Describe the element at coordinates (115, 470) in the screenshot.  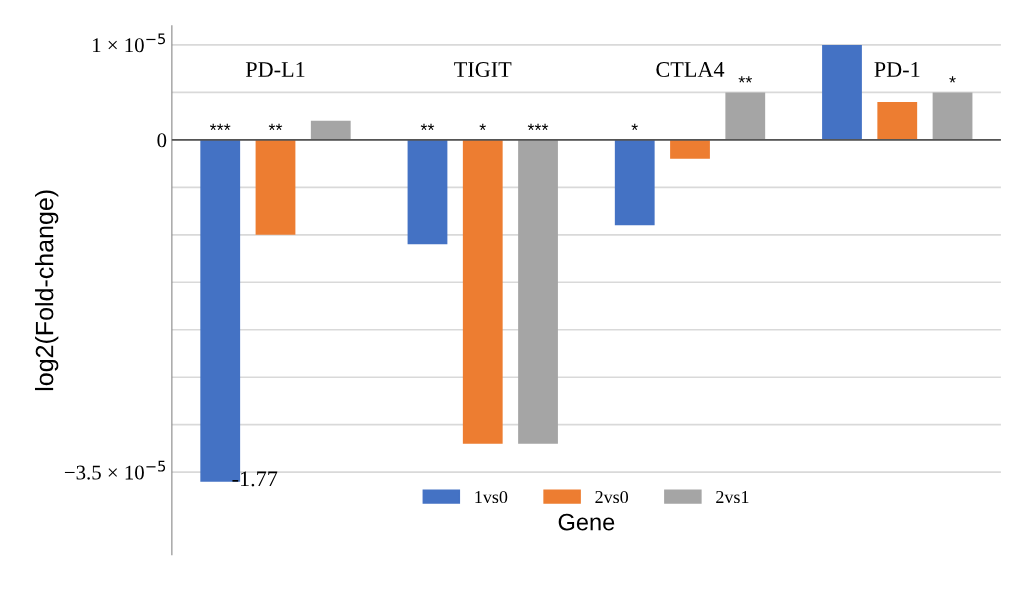
I see `y-tick-label: −3.5 × 10$^{−5}$` at that location.